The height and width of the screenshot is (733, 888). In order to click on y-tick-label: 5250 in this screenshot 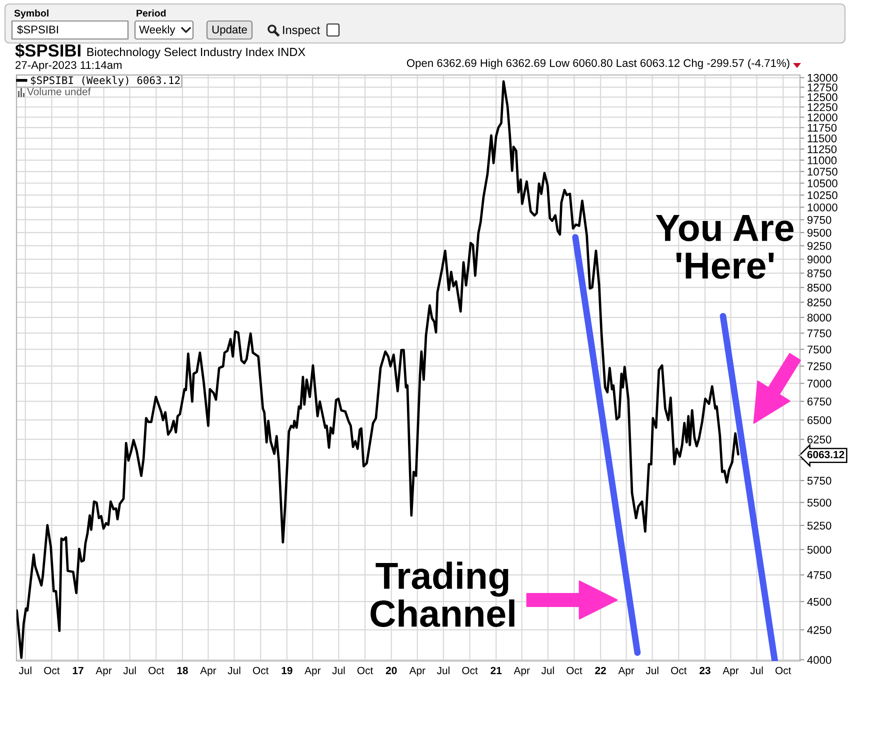, I will do `click(819, 526)`.